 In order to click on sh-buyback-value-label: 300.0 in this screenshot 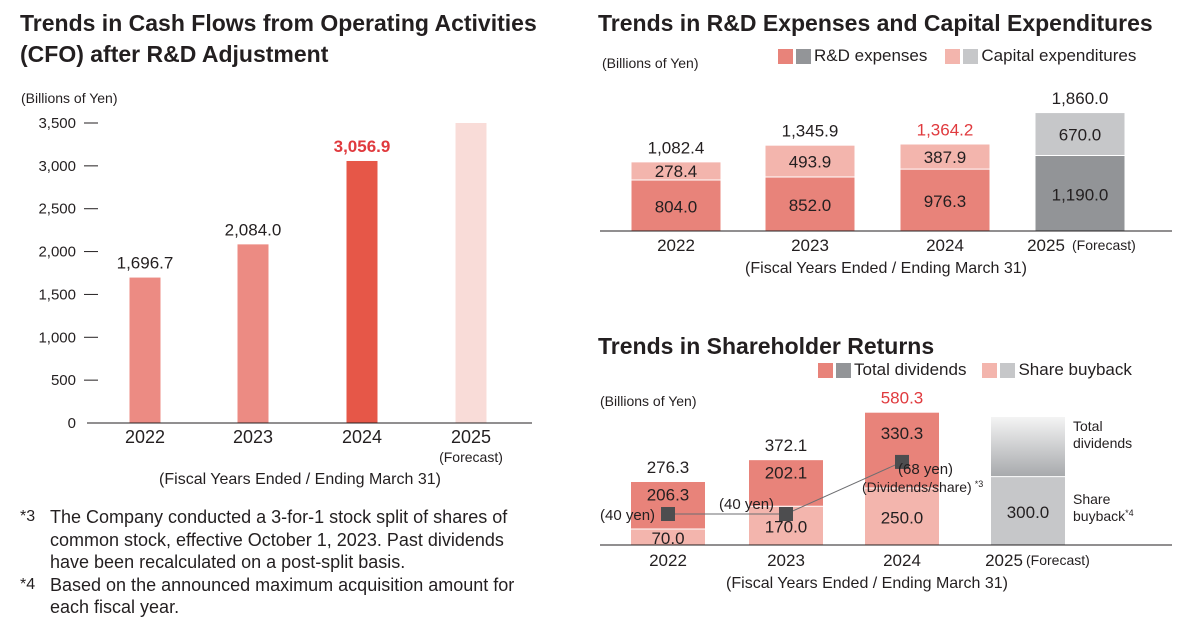, I will do `click(1028, 512)`.